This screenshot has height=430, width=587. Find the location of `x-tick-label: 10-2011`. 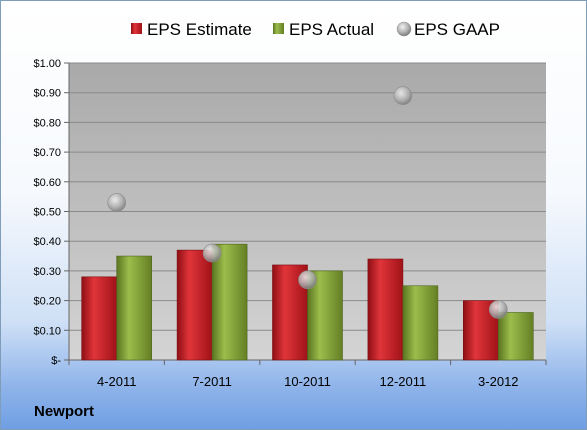

x-tick-label: 10-2011 is located at coordinates (307, 381).